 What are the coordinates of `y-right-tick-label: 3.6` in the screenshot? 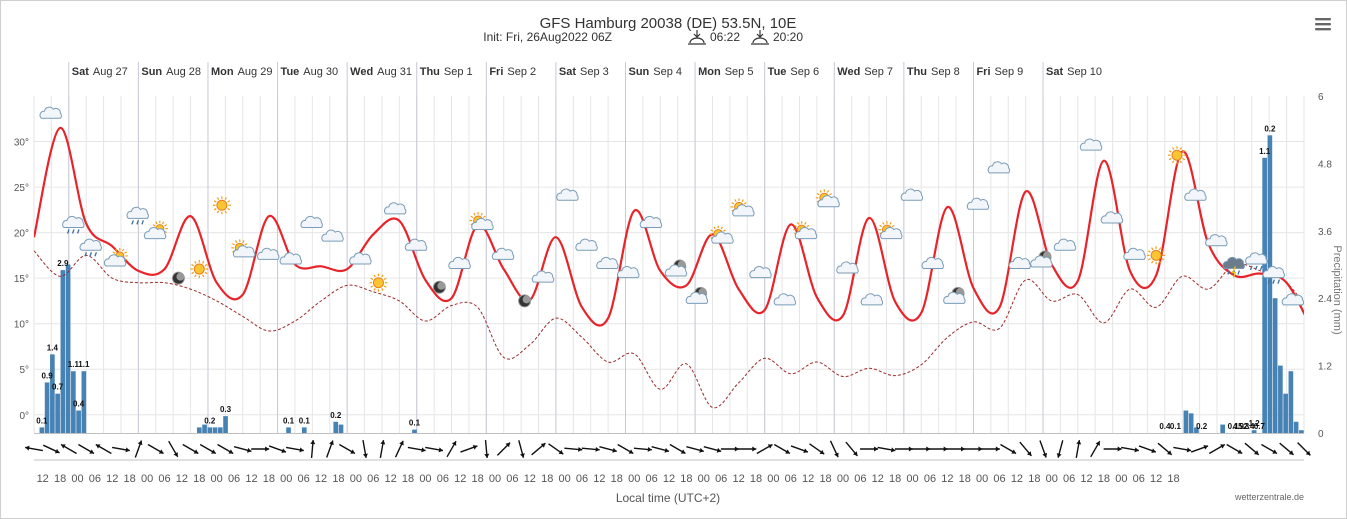 It's located at (1325, 232).